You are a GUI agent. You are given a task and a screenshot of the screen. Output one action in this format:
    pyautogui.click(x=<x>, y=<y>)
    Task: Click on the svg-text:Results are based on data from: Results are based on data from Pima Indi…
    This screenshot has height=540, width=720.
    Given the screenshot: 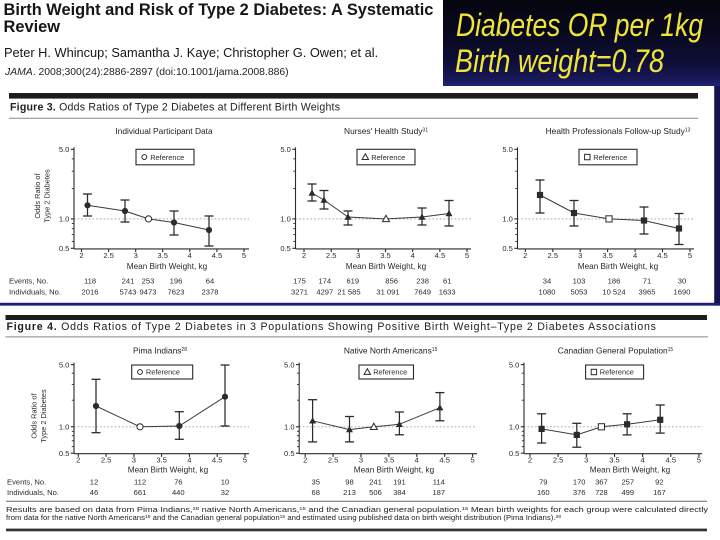 What is the action you would take?
    pyautogui.click(x=357, y=509)
    